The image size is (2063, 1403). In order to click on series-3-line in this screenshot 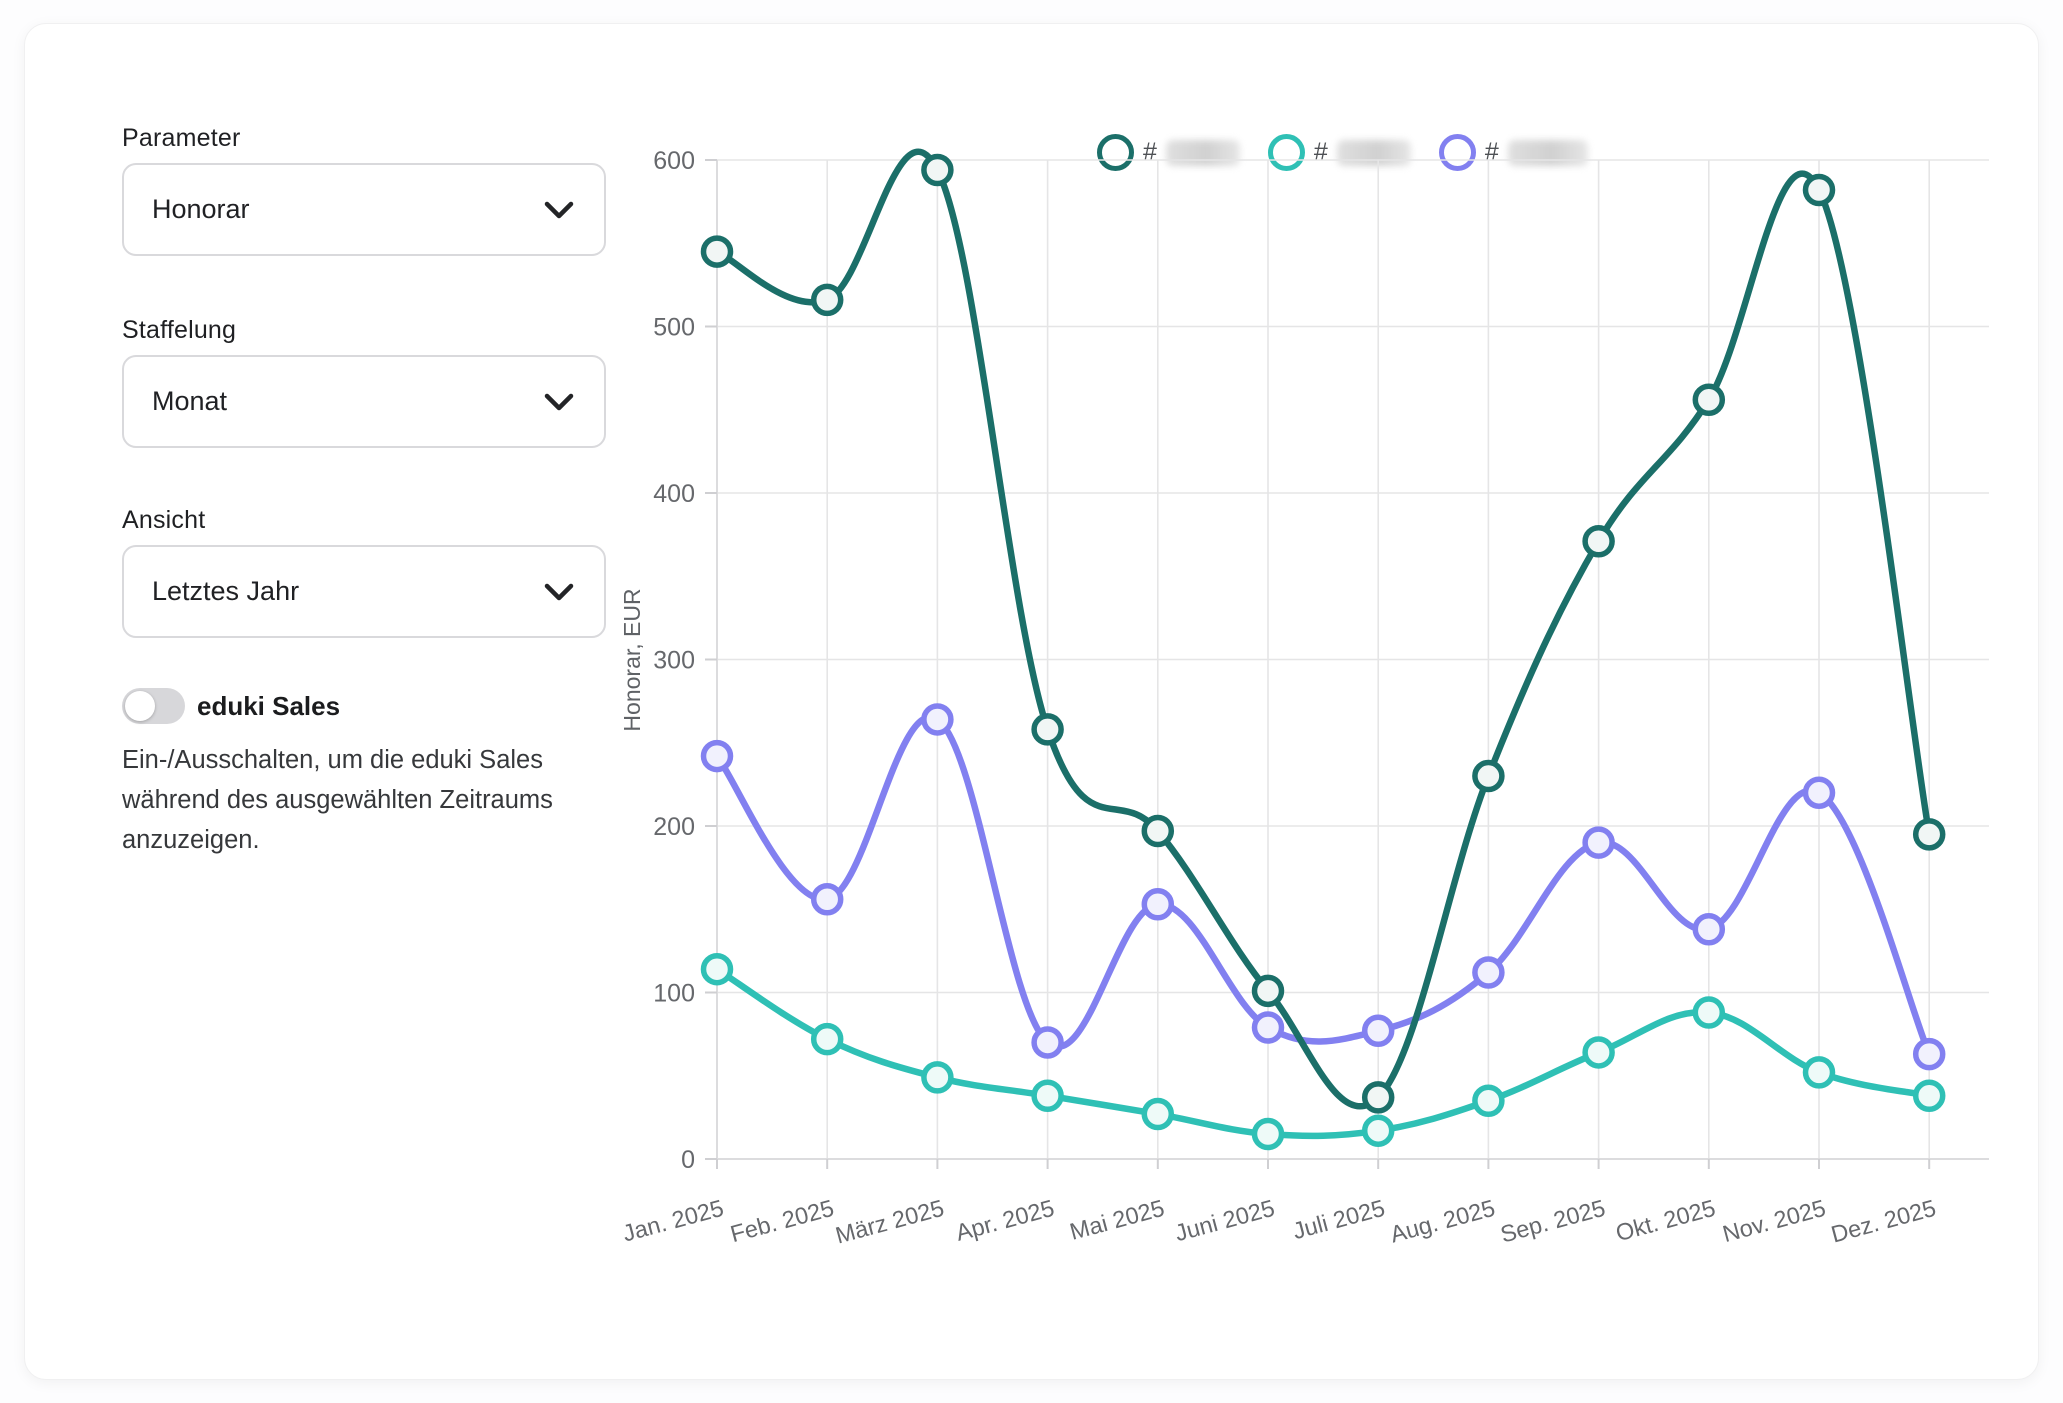, I will do `click(1323, 886)`.